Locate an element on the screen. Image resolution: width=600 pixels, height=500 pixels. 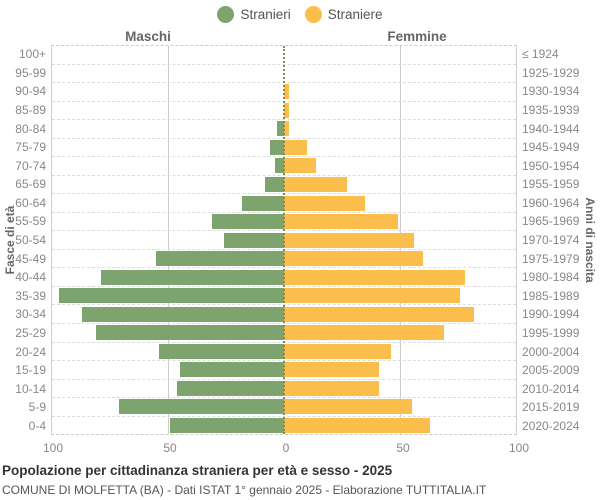
age-label-95-99: 95-99 is located at coordinates (30, 72).